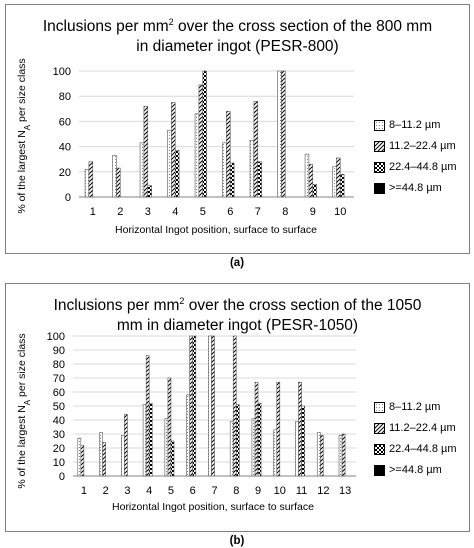 This screenshot has width=474, height=548. What do you see at coordinates (59, 463) in the screenshot?
I see `y-tick-label: 10` at bounding box center [59, 463].